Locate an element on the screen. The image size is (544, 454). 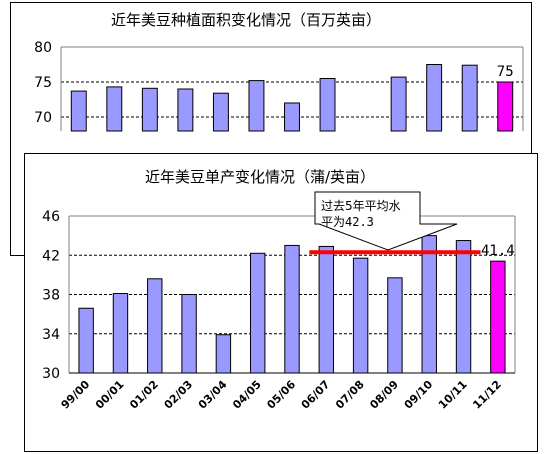
area-chart-title: 近年美豆种植面积变化情况（百万英亩） is located at coordinates (246, 20).